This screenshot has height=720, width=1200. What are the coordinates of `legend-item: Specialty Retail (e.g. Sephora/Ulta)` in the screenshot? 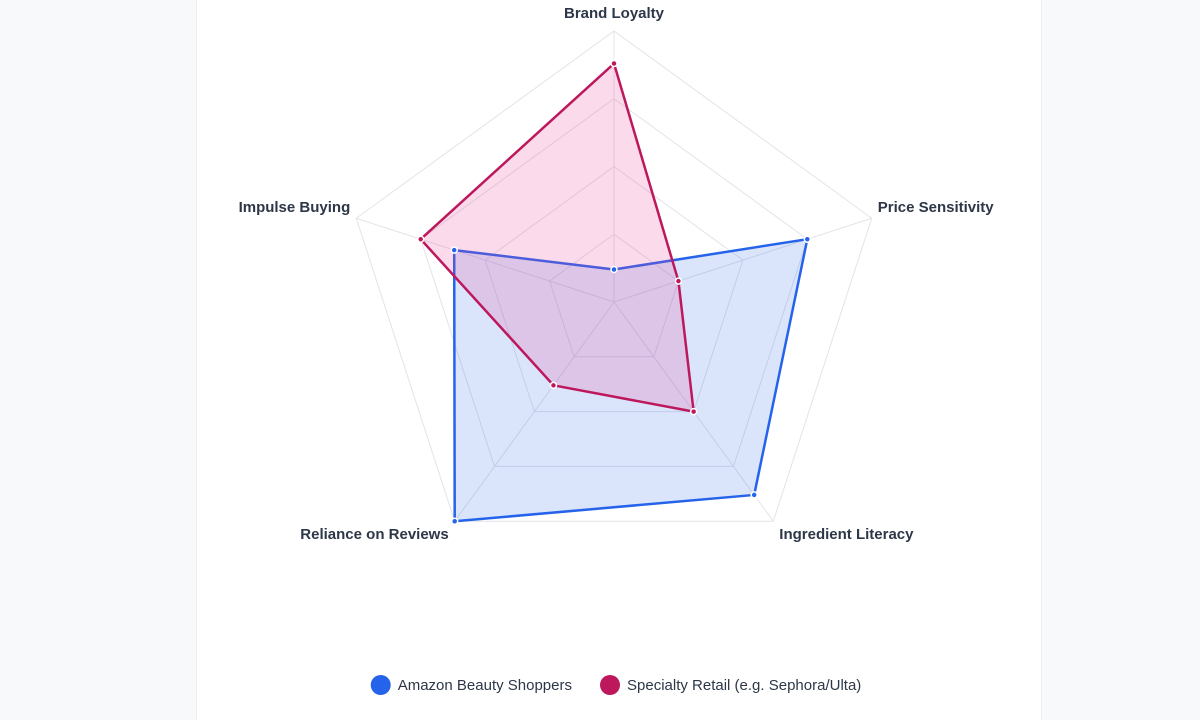 It's located at (730, 685).